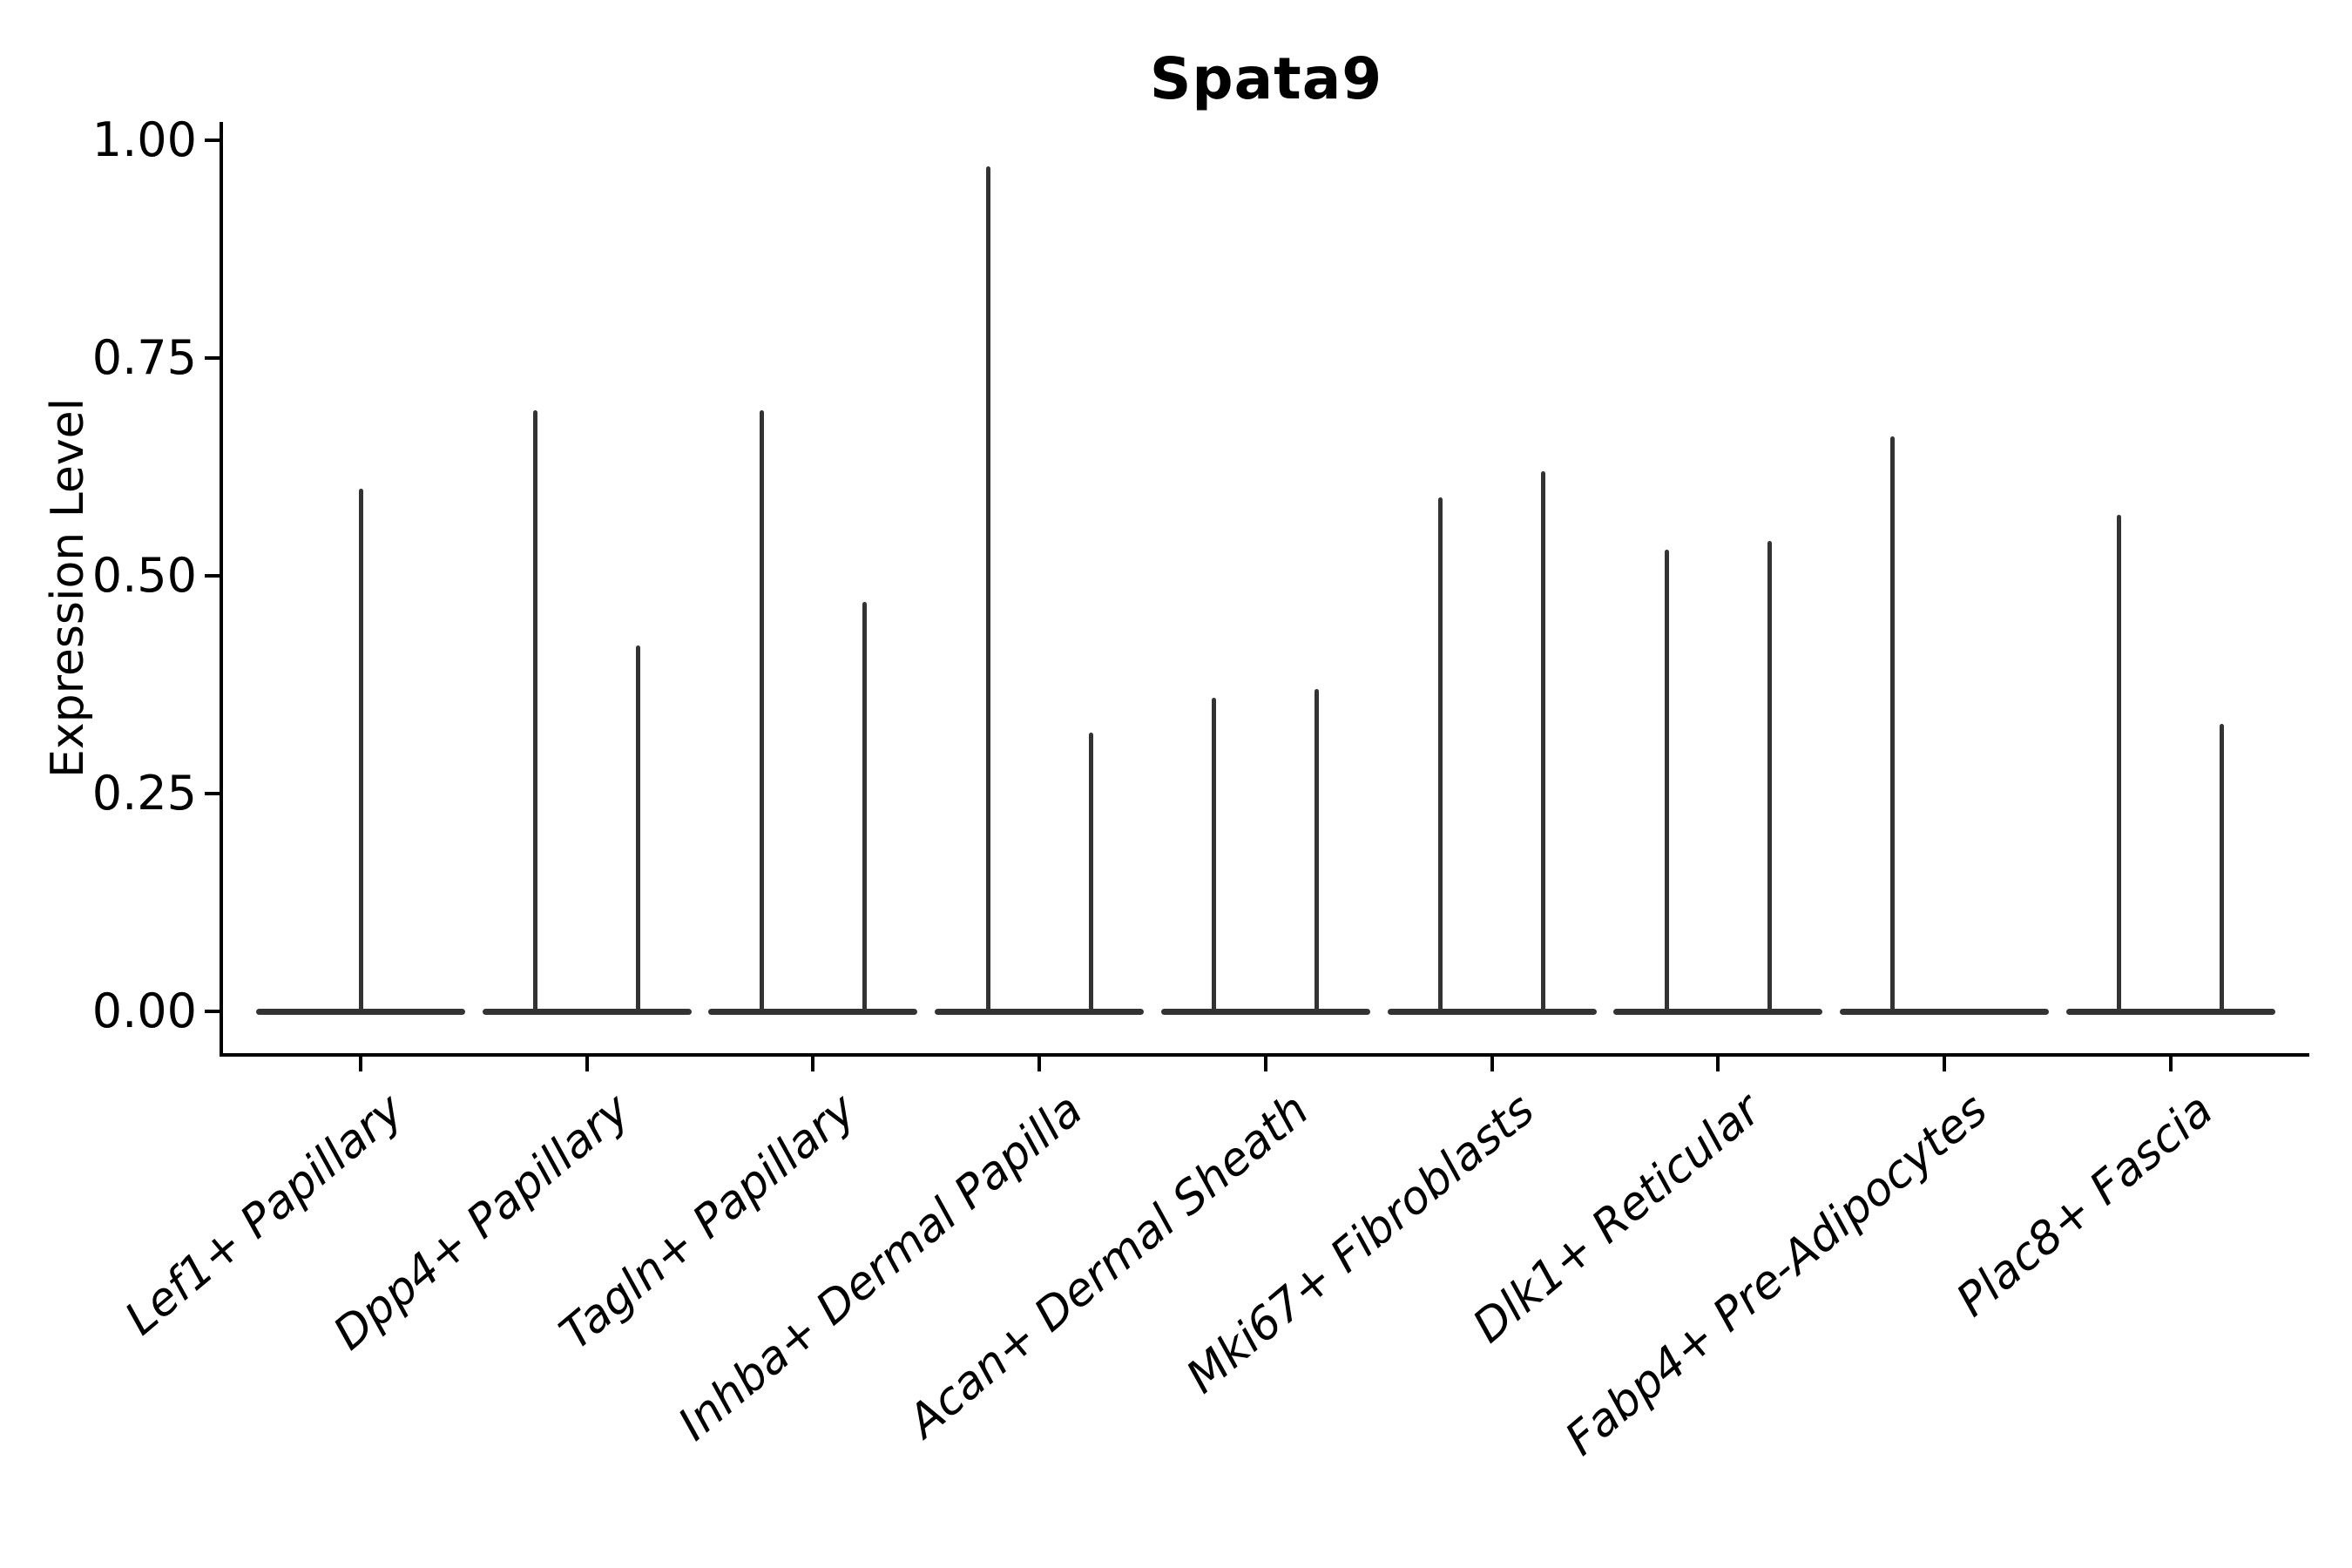 The height and width of the screenshot is (1568, 2352). Describe the element at coordinates (144, 1011) in the screenshot. I see `y-tick-label: 0.00` at that location.